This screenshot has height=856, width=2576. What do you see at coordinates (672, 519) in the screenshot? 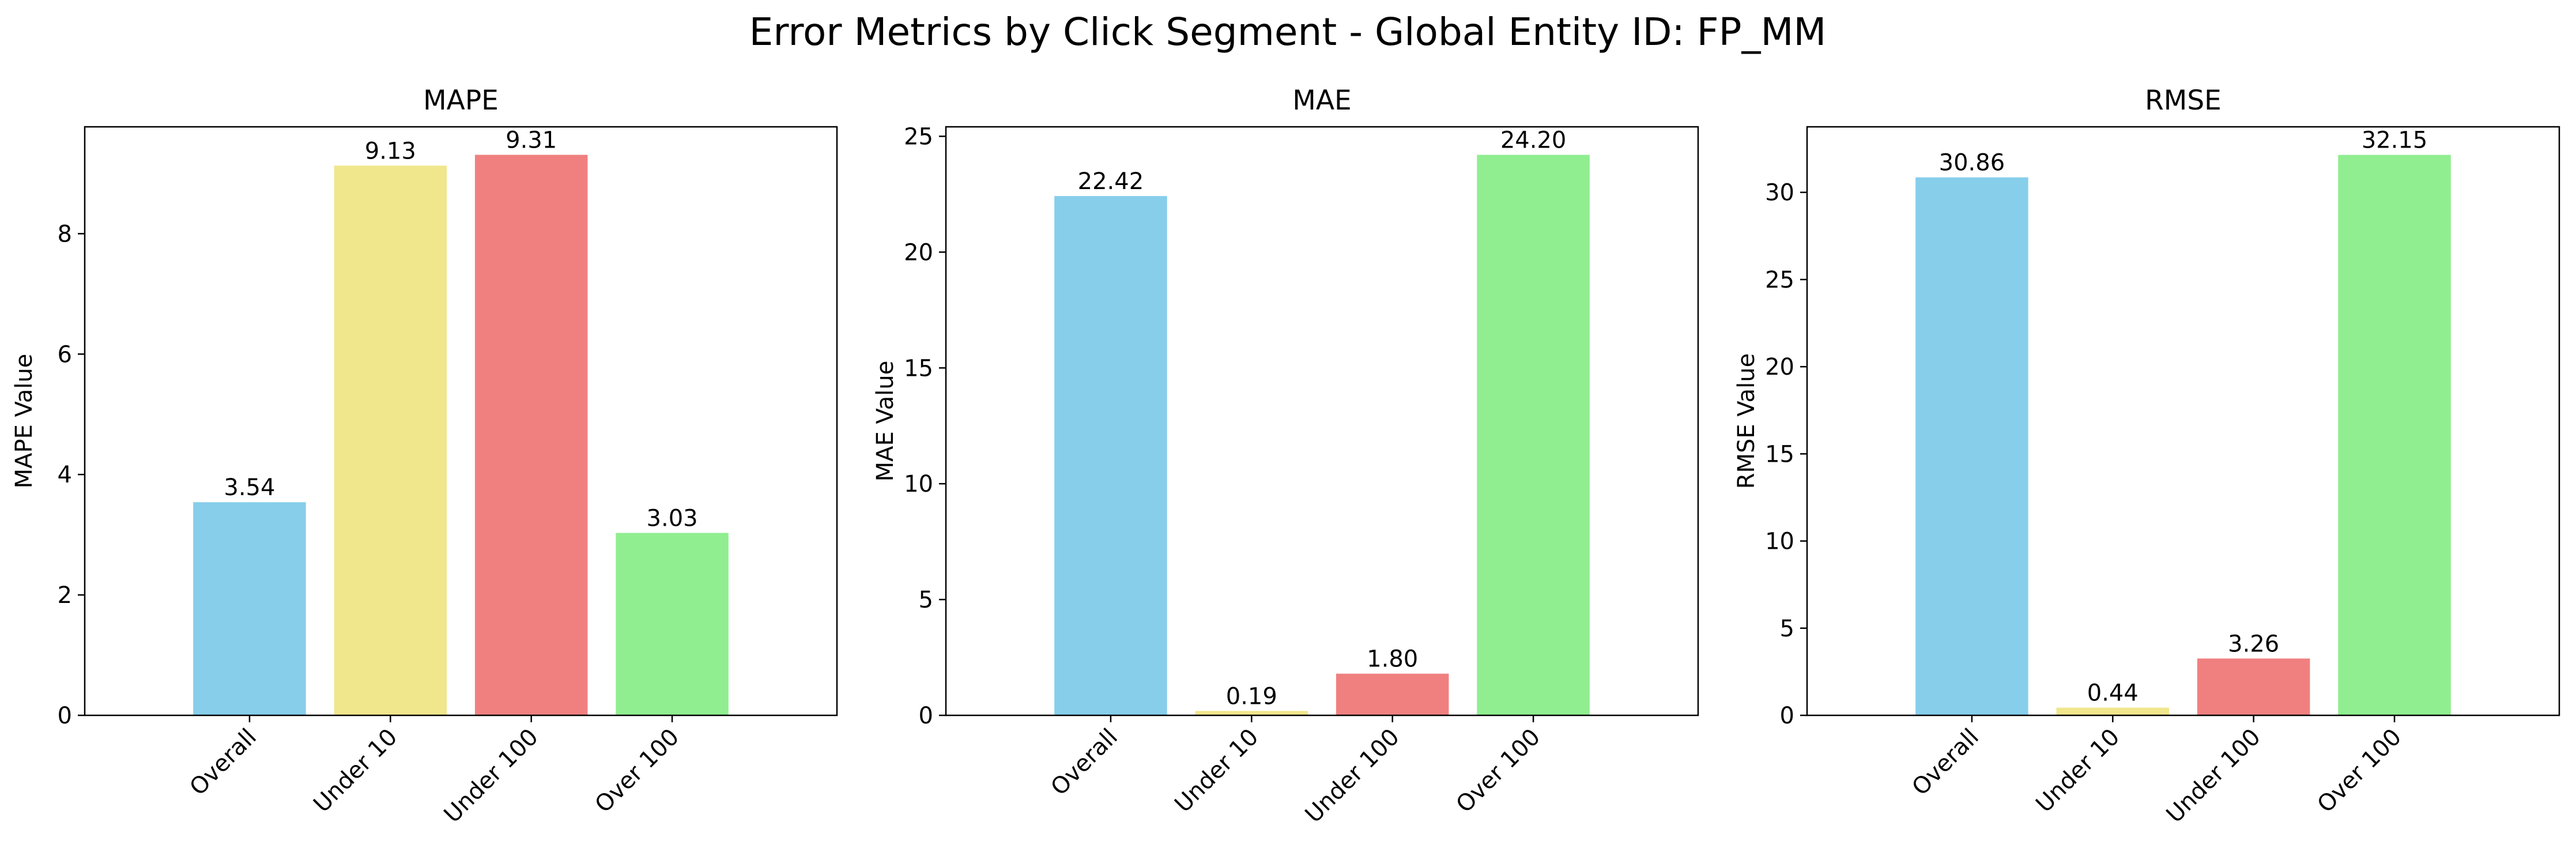
I see `data-label-mape-over-100: 3.03` at bounding box center [672, 519].